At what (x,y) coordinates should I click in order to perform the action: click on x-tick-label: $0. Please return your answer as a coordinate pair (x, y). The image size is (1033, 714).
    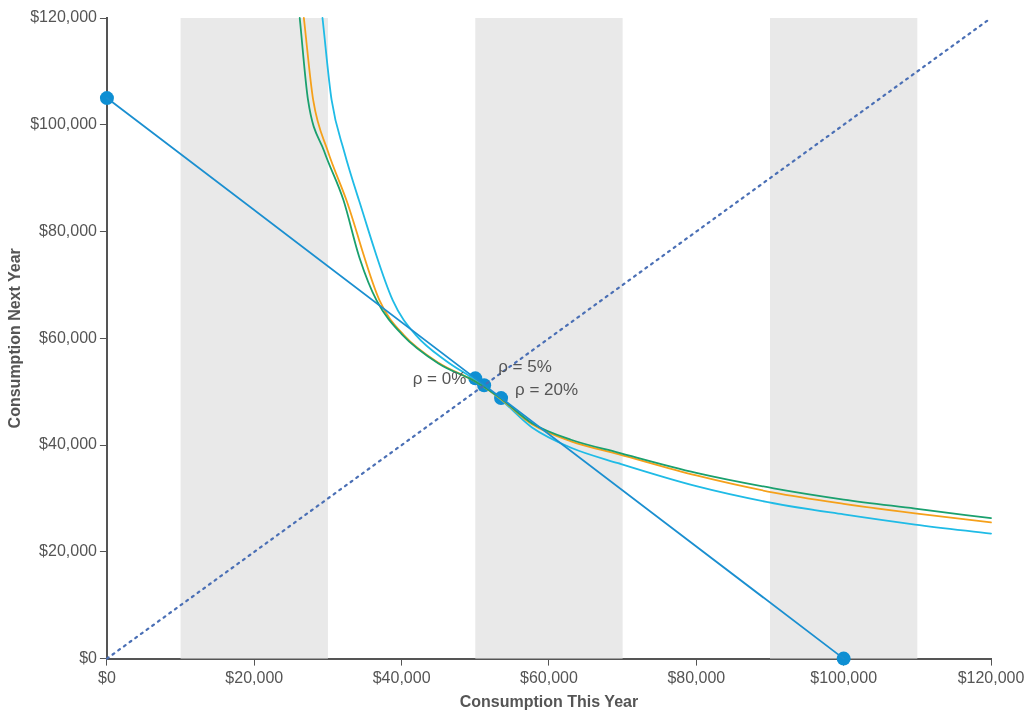
    Looking at the image, I should click on (107, 677).